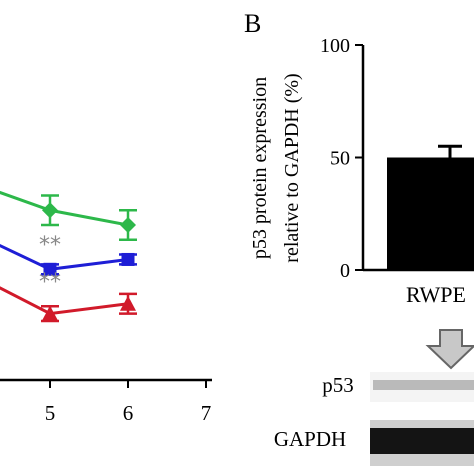 This screenshot has height=474, width=474. What do you see at coordinates (310, 439) in the screenshot?
I see `blot-label-gapdh: GAPDH` at bounding box center [310, 439].